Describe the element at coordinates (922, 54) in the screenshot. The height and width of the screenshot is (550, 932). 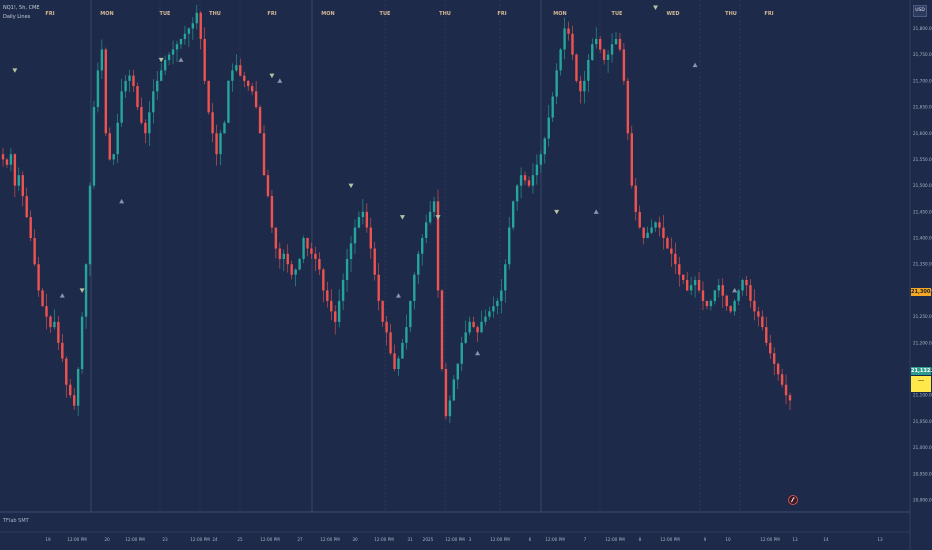
I see `price-tick-label: 21,750.00` at that location.